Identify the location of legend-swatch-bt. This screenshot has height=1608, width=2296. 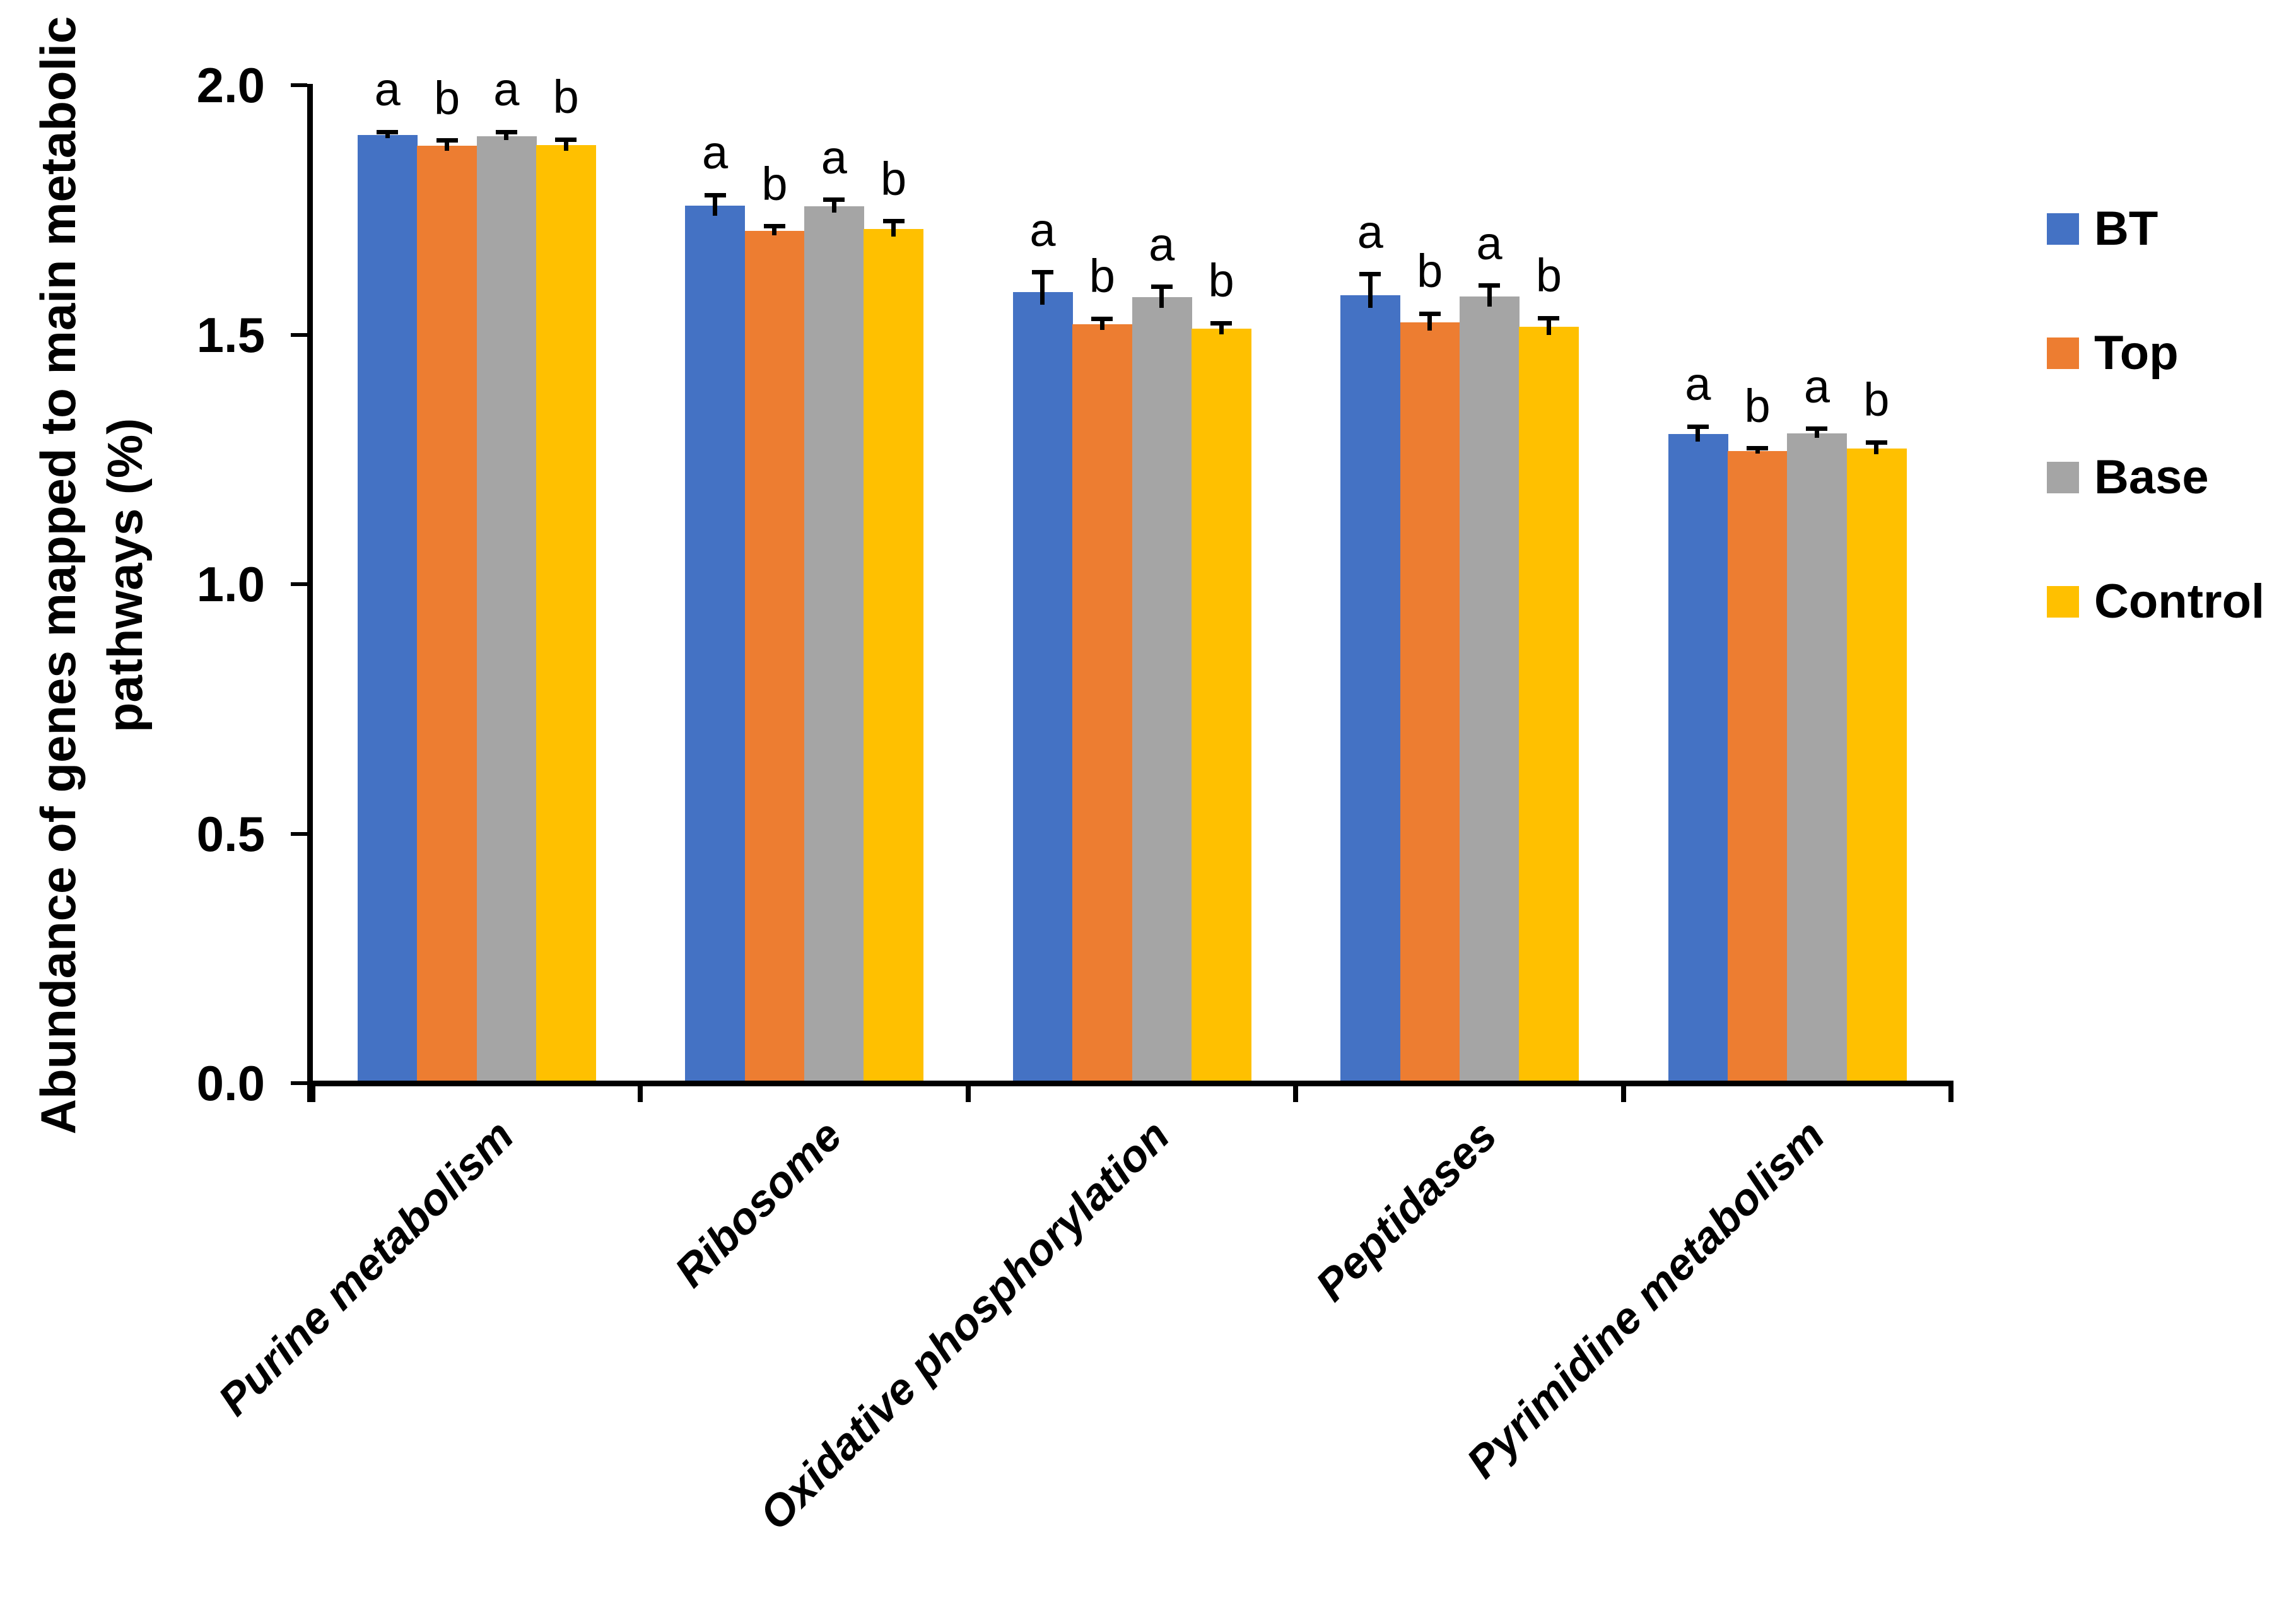
(2063, 229).